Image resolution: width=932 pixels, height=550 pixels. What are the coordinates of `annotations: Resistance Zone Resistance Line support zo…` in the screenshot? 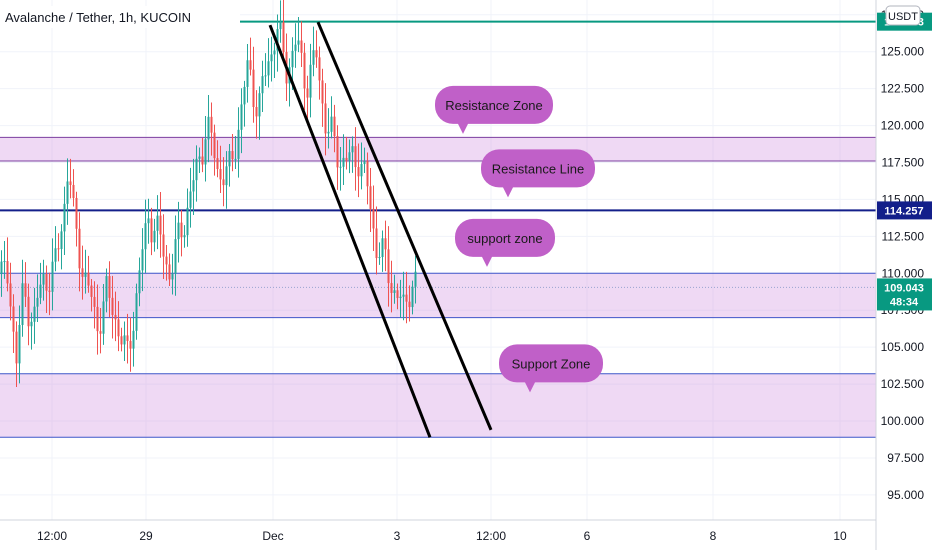 It's located at (519, 239).